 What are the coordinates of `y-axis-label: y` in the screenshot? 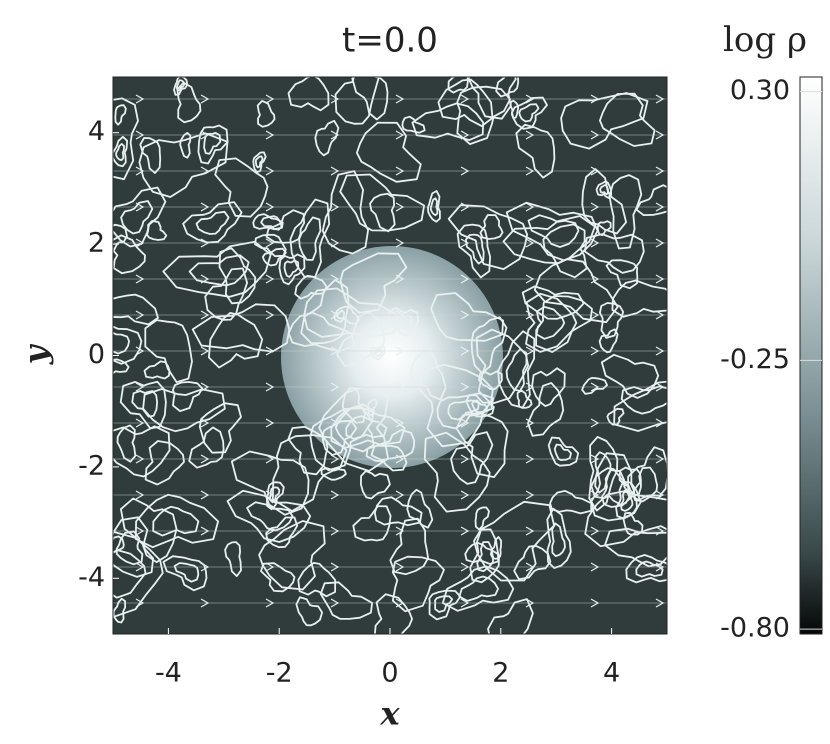 It's located at (36, 354).